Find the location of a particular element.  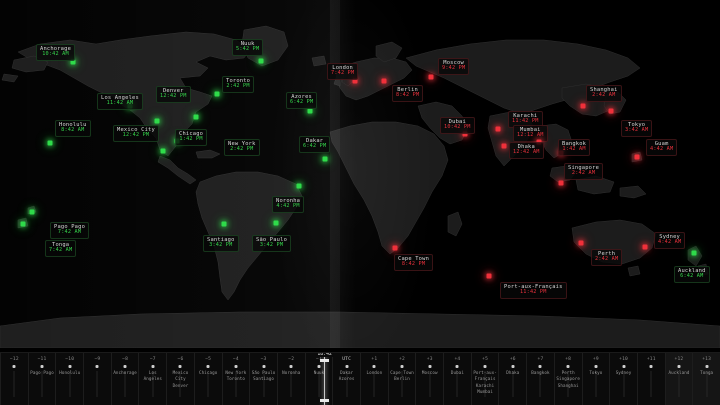

timezone-column: −3 São Paulo Santiago is located at coordinates (263, 379).